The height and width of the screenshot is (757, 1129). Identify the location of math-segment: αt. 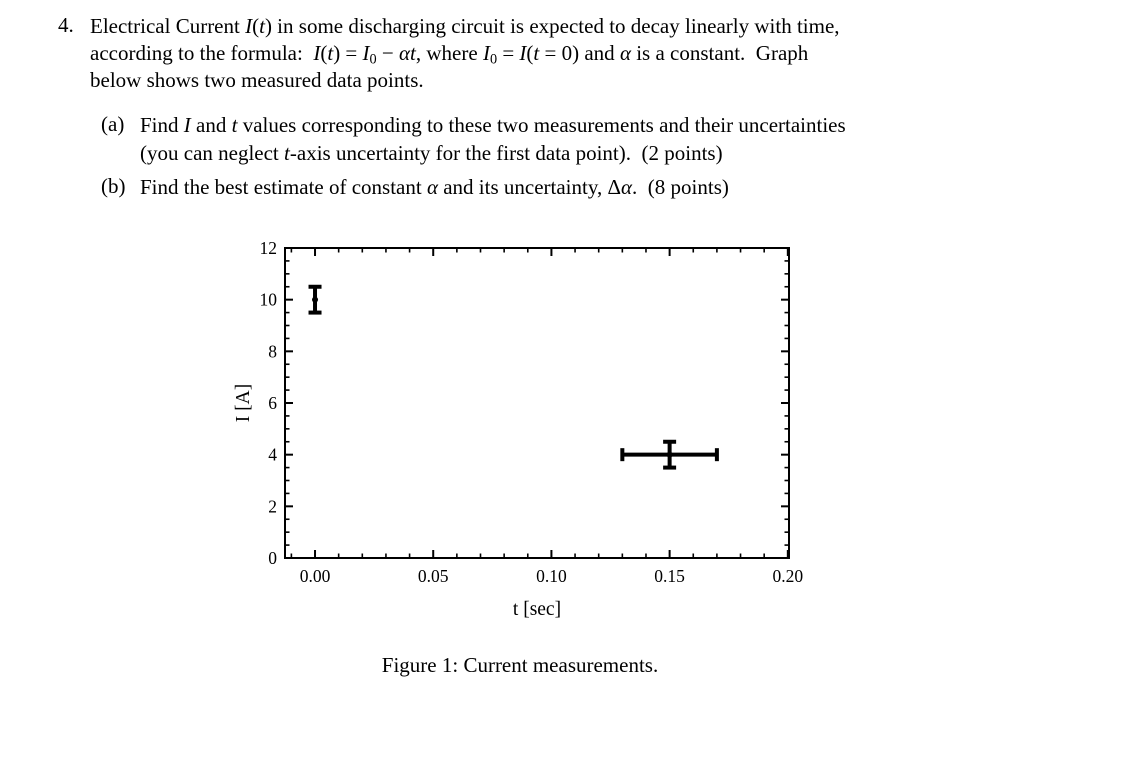
(407, 53).